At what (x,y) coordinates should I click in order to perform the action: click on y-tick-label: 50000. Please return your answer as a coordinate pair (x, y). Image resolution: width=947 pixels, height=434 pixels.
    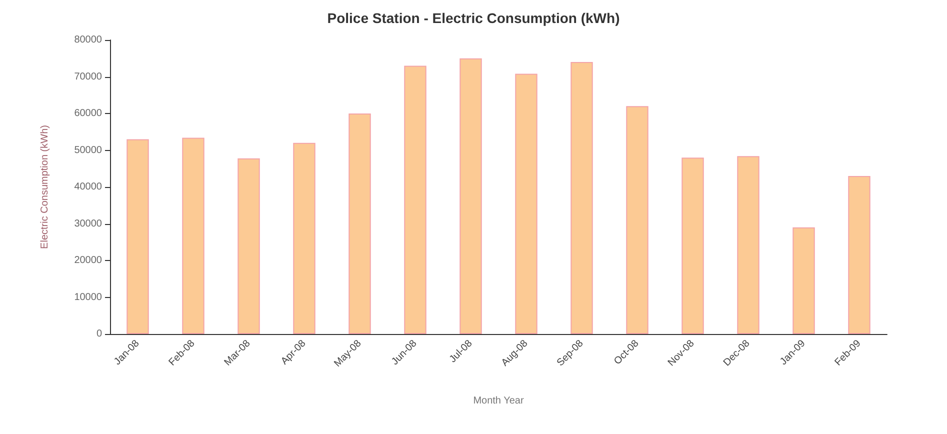
    Looking at the image, I should click on (88, 150).